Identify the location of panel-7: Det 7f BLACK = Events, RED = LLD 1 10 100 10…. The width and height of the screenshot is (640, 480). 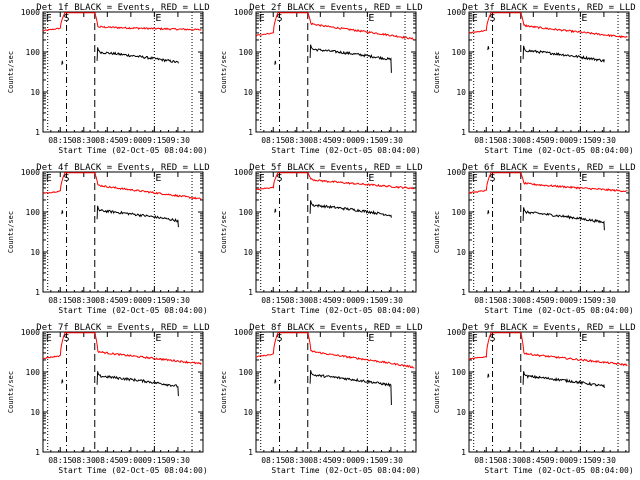
(108, 399).